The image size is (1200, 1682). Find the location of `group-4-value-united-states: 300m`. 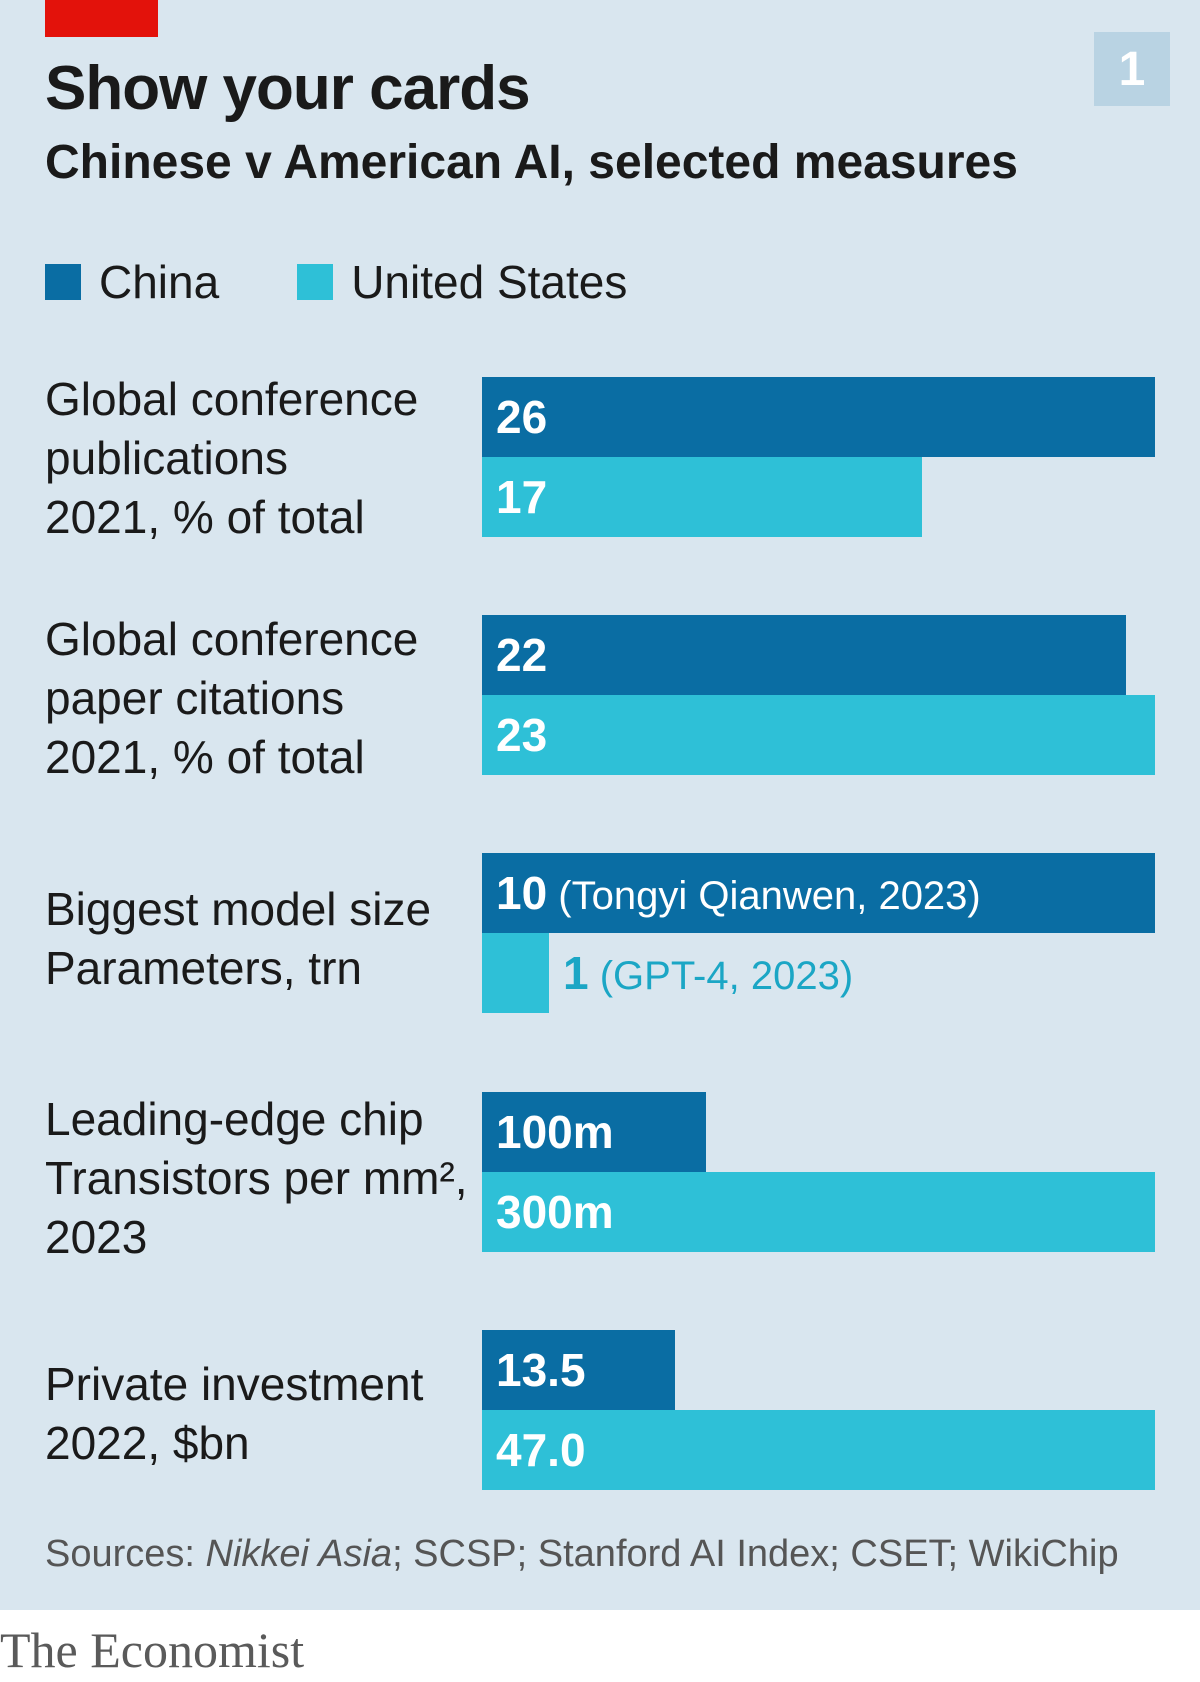

group-4-value-united-states: 300m is located at coordinates (555, 1212).